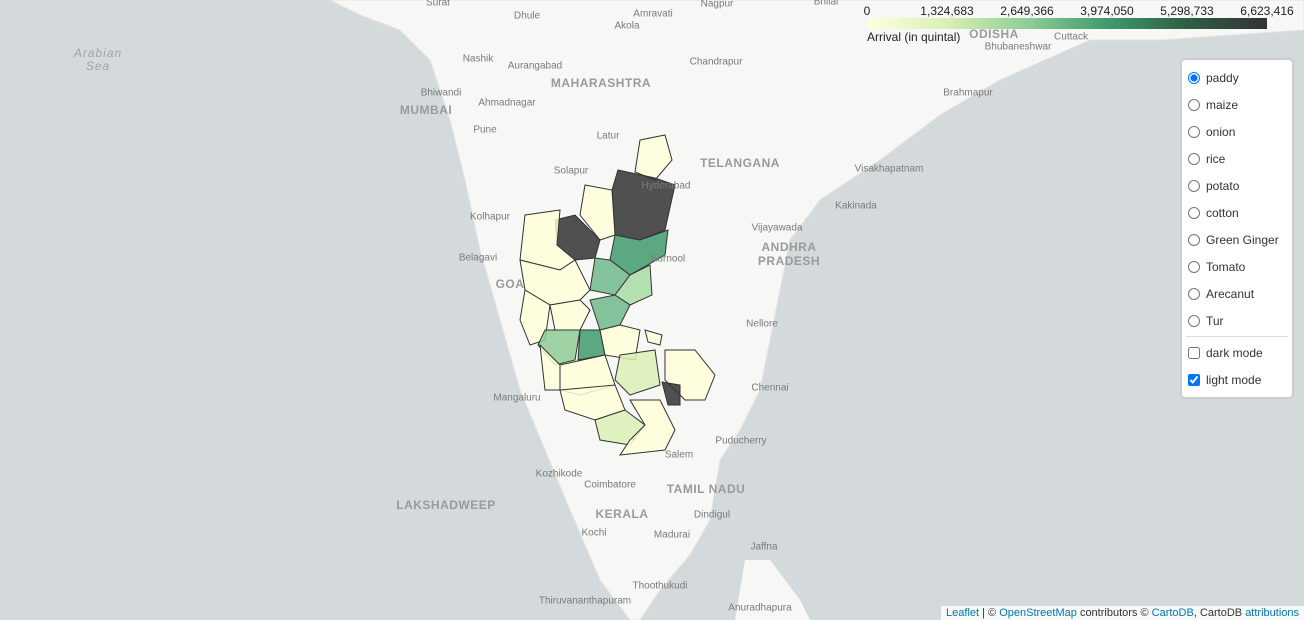  I want to click on crop-option: Tomato, so click(1237, 266).